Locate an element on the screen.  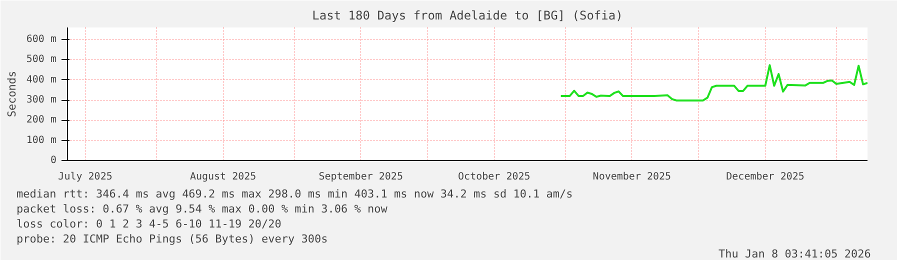
y-axis-title: Seconds is located at coordinates (11, 94).